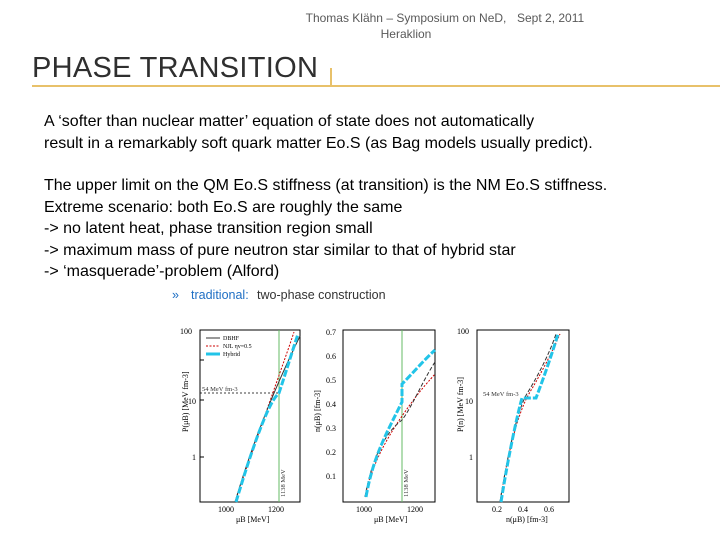 This screenshot has width=720, height=540. Describe the element at coordinates (175, 295) in the screenshot. I see `figure-heading-arrow-icon: »` at that location.